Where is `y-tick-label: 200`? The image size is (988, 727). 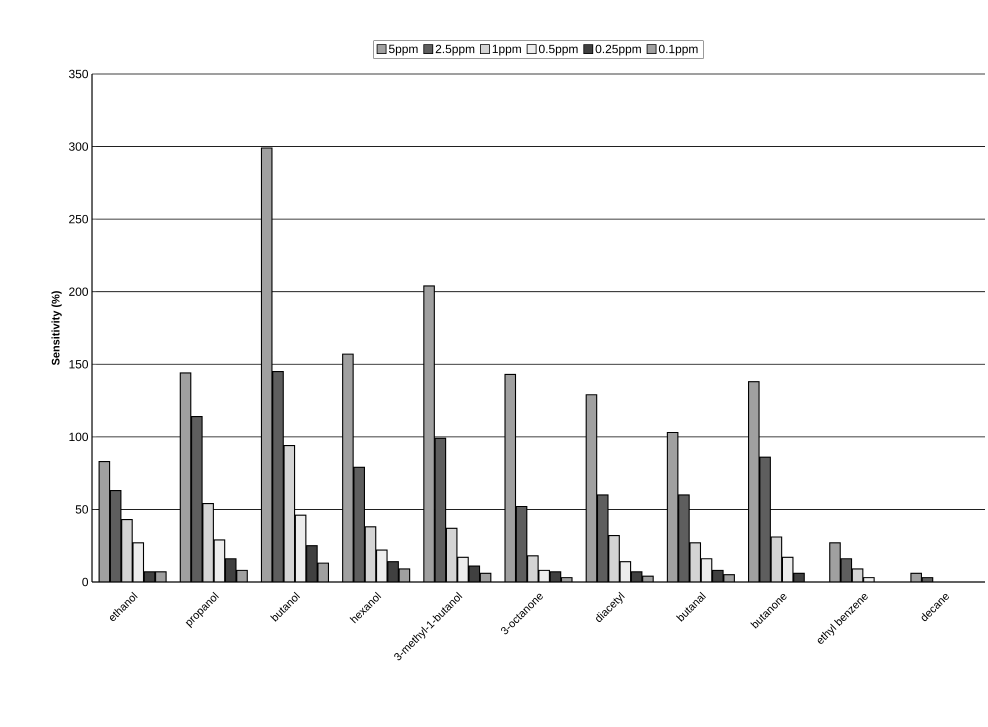
y-tick-label: 200 is located at coordinates (78, 291).